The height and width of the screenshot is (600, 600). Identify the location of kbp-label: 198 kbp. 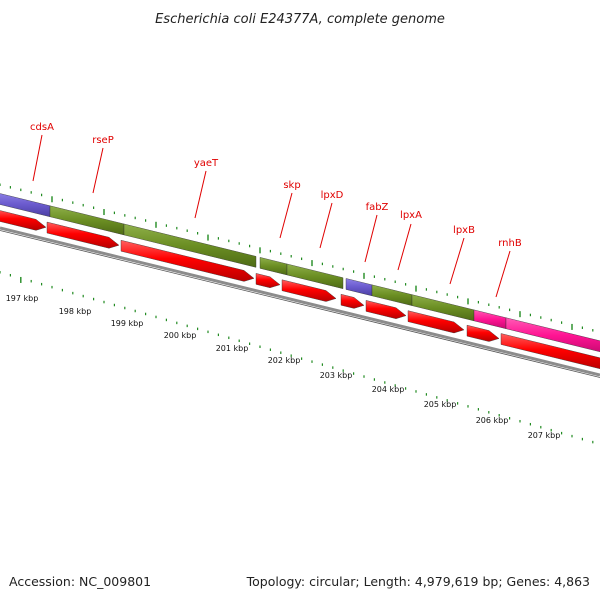
(75, 311).